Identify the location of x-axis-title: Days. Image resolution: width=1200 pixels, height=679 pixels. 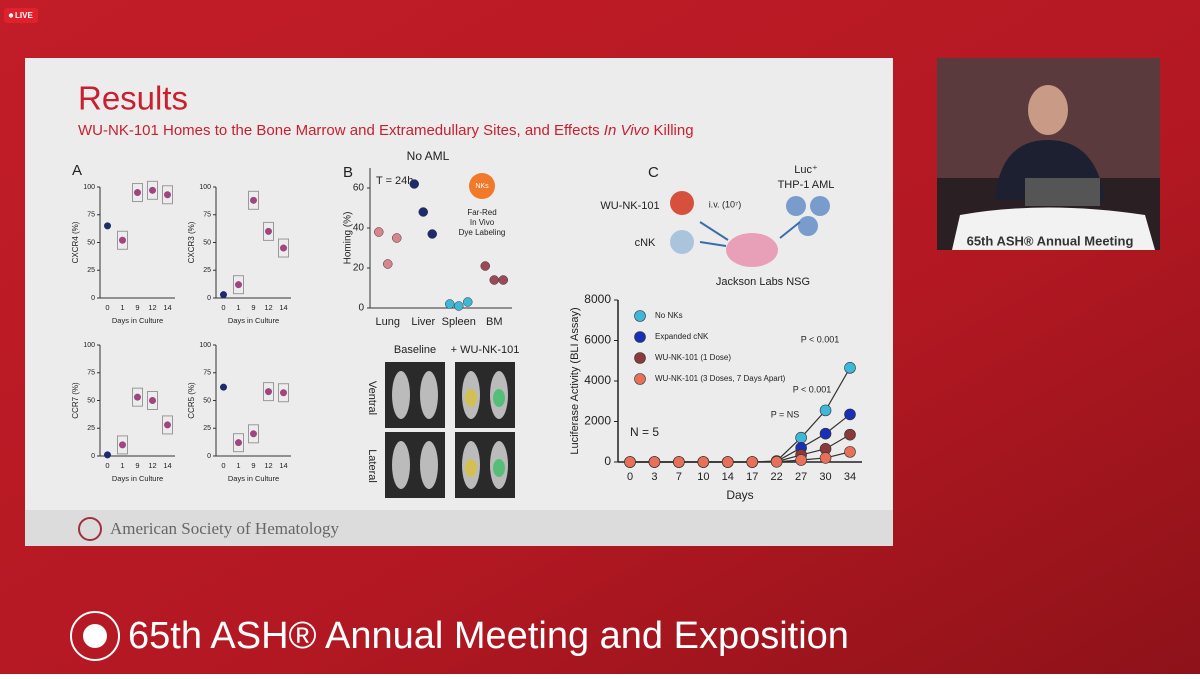
(739, 495).